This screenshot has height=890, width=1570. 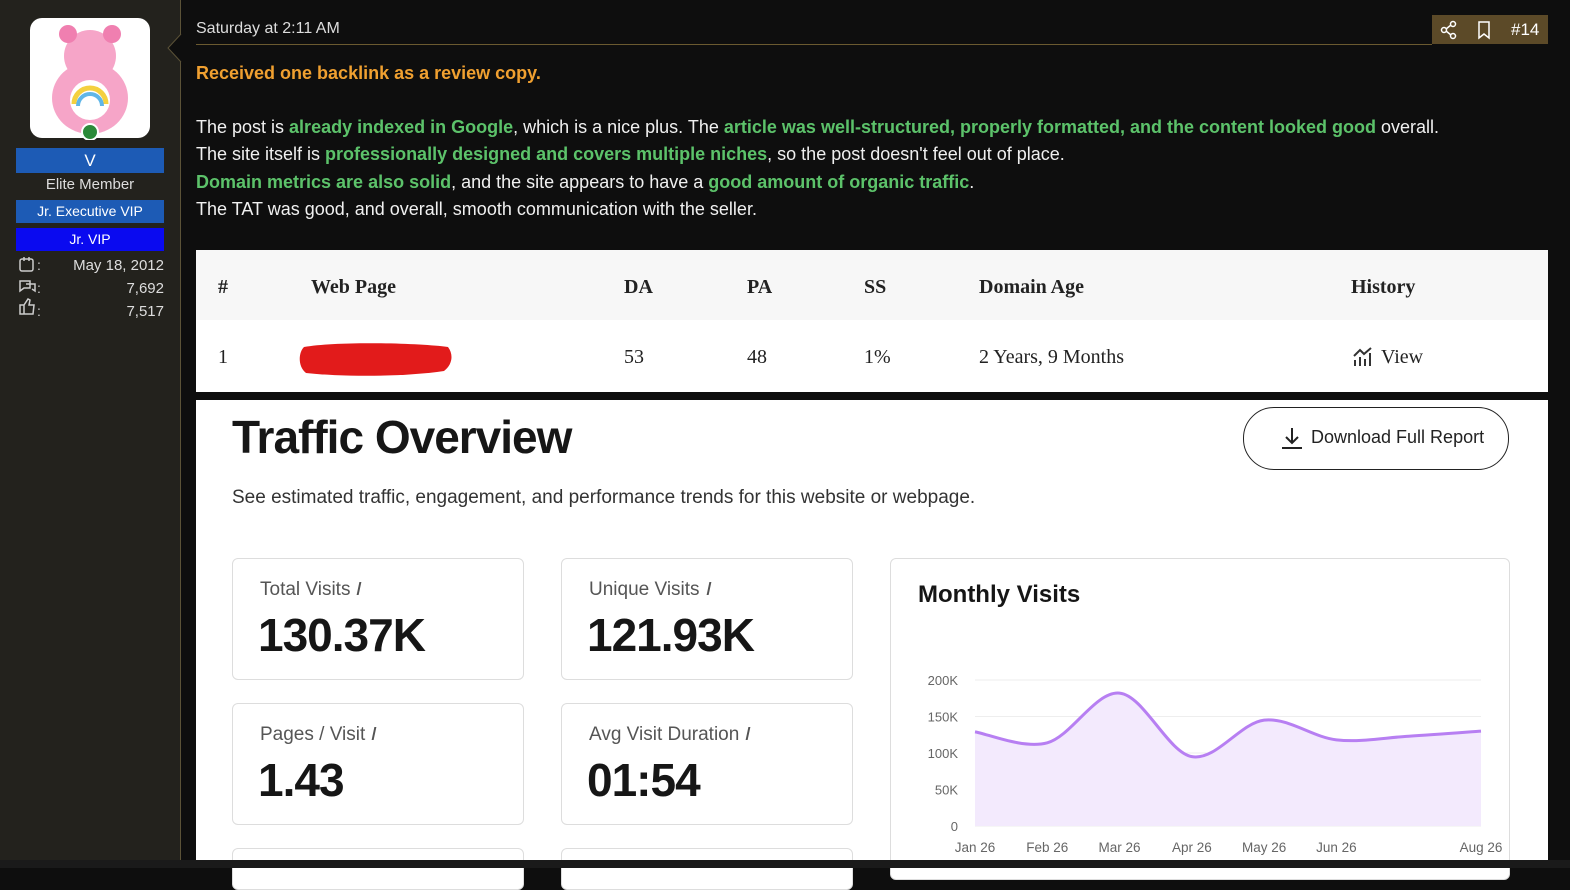 What do you see at coordinates (401, 127) in the screenshot?
I see `highlight: already indexed in Google` at bounding box center [401, 127].